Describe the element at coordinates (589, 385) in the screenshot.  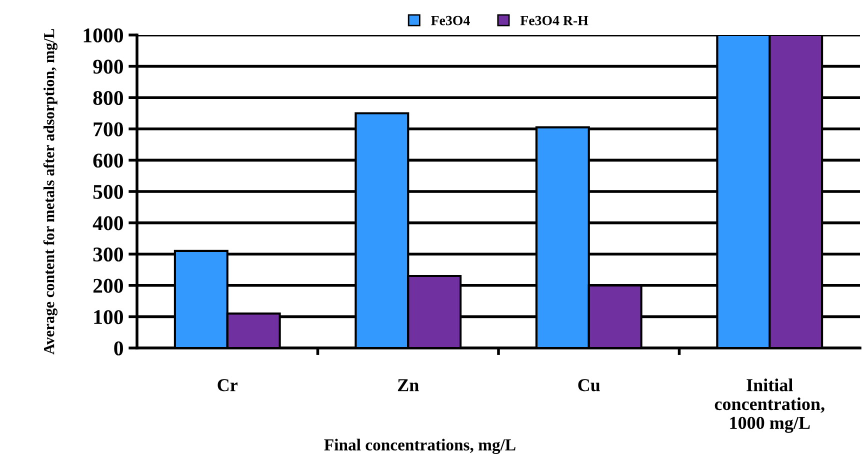
I see `x-tick-label: Cu` at that location.